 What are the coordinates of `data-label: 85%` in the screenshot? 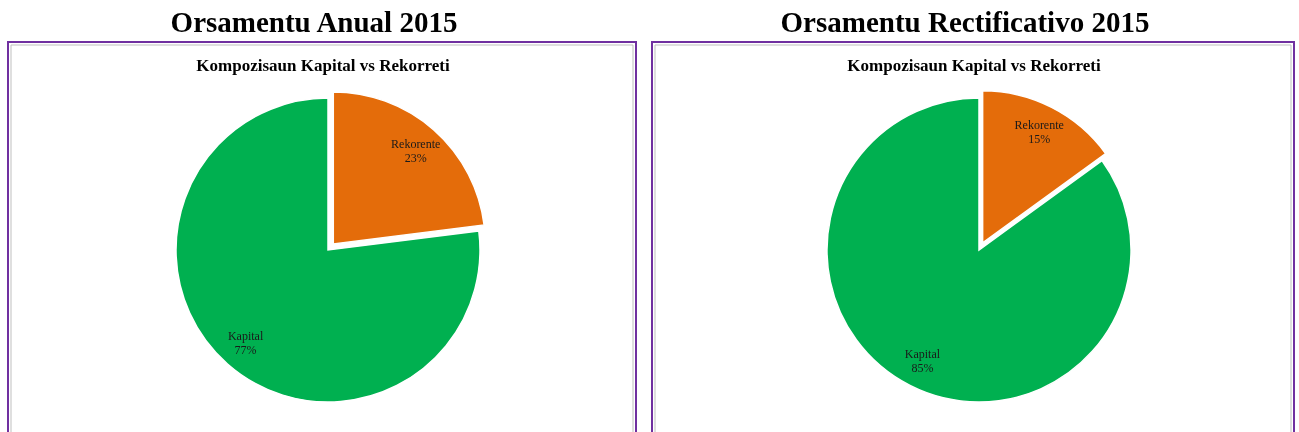 It's located at (922, 368).